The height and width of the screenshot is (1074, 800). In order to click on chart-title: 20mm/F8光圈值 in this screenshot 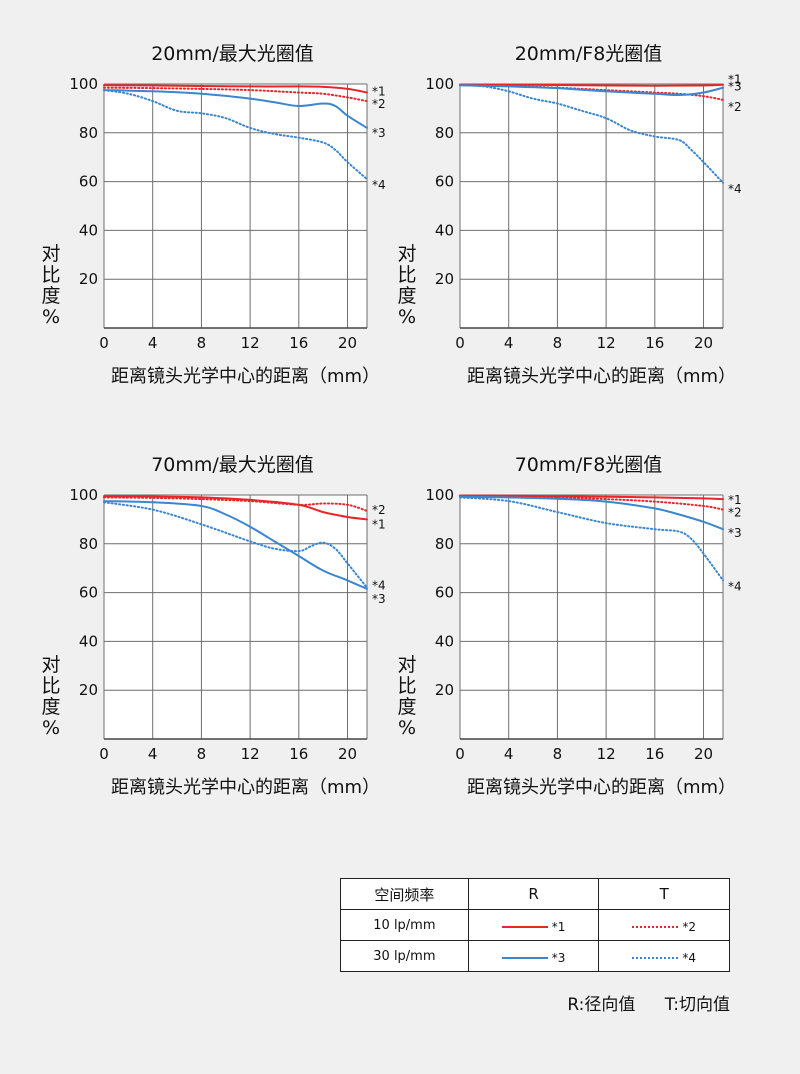, I will do `click(589, 54)`.